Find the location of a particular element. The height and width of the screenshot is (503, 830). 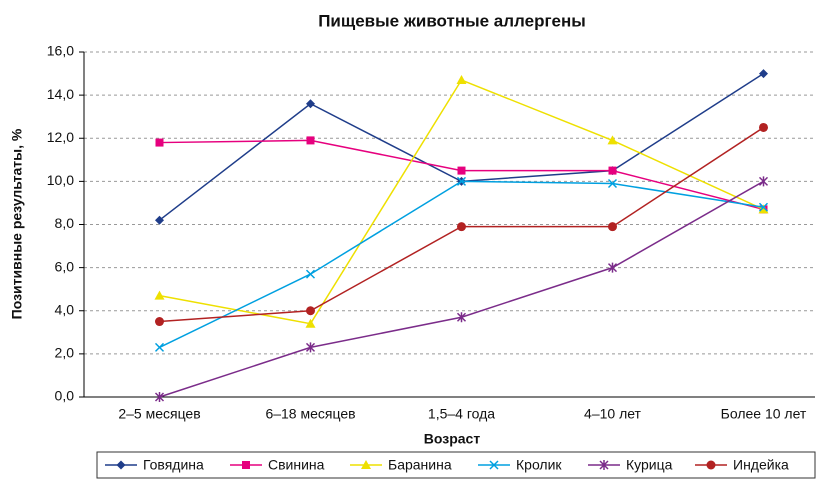

chart-title: Пищевые животные аллергены is located at coordinates (452, 20).